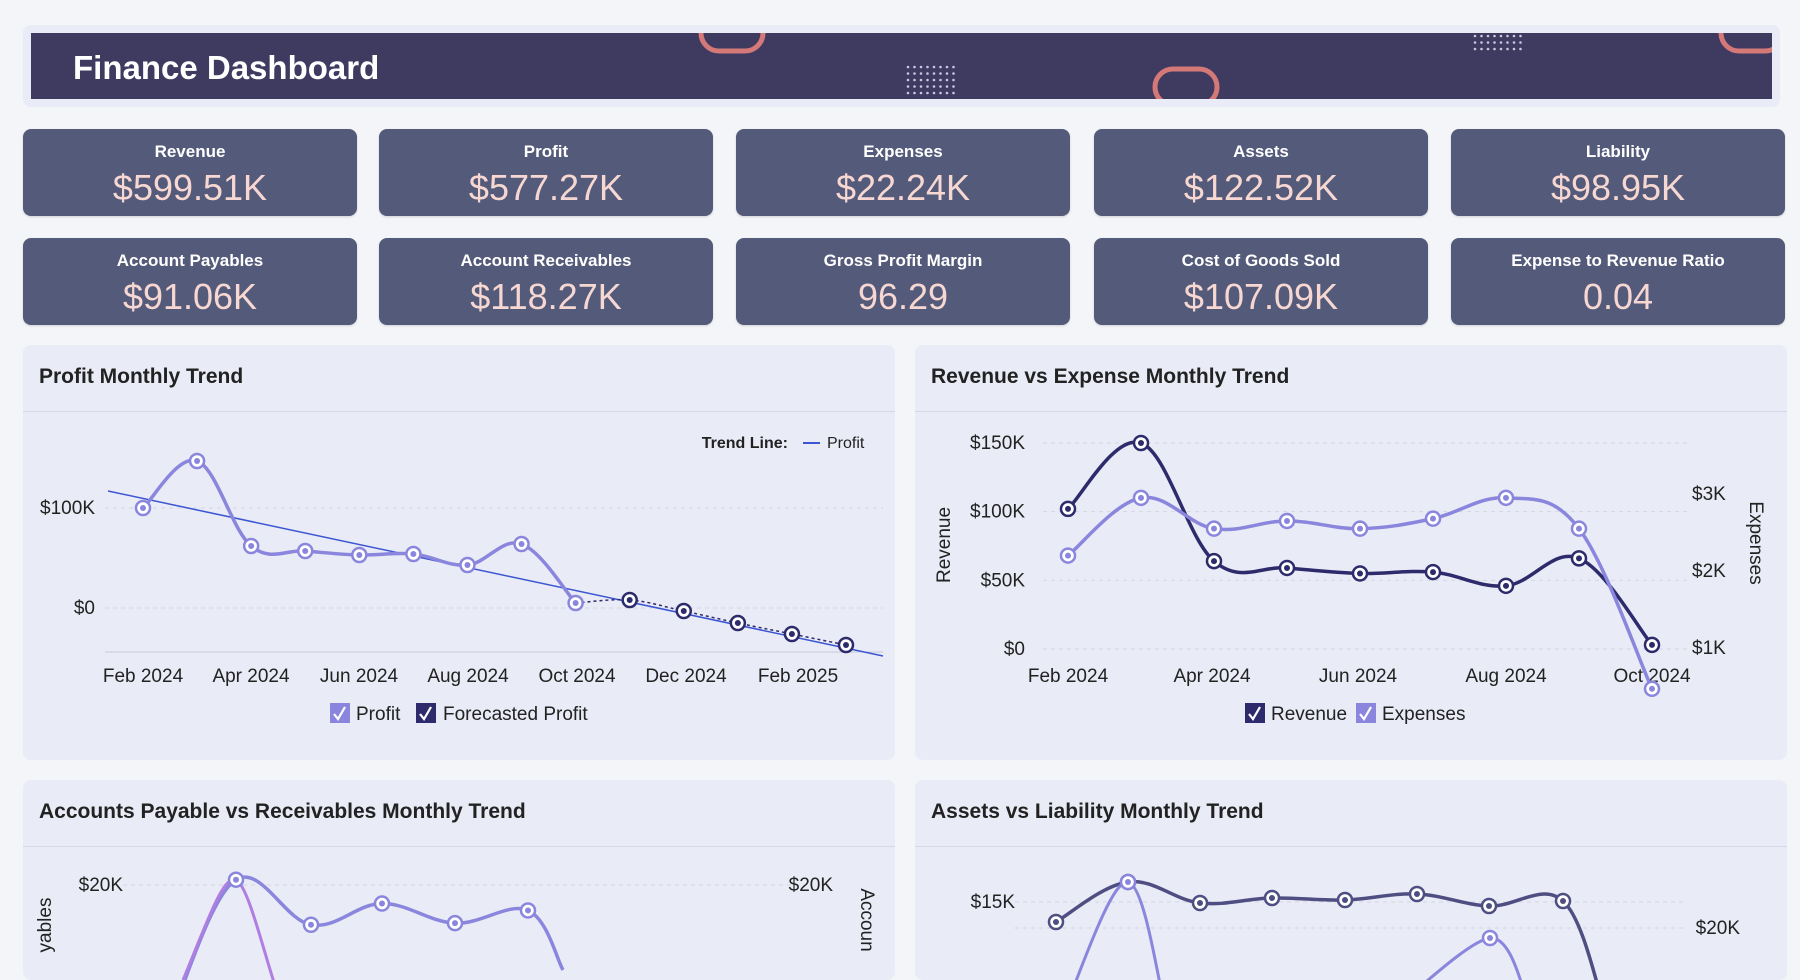  Describe the element at coordinates (546, 151) in the screenshot. I see `kpi-label: Profit` at that location.